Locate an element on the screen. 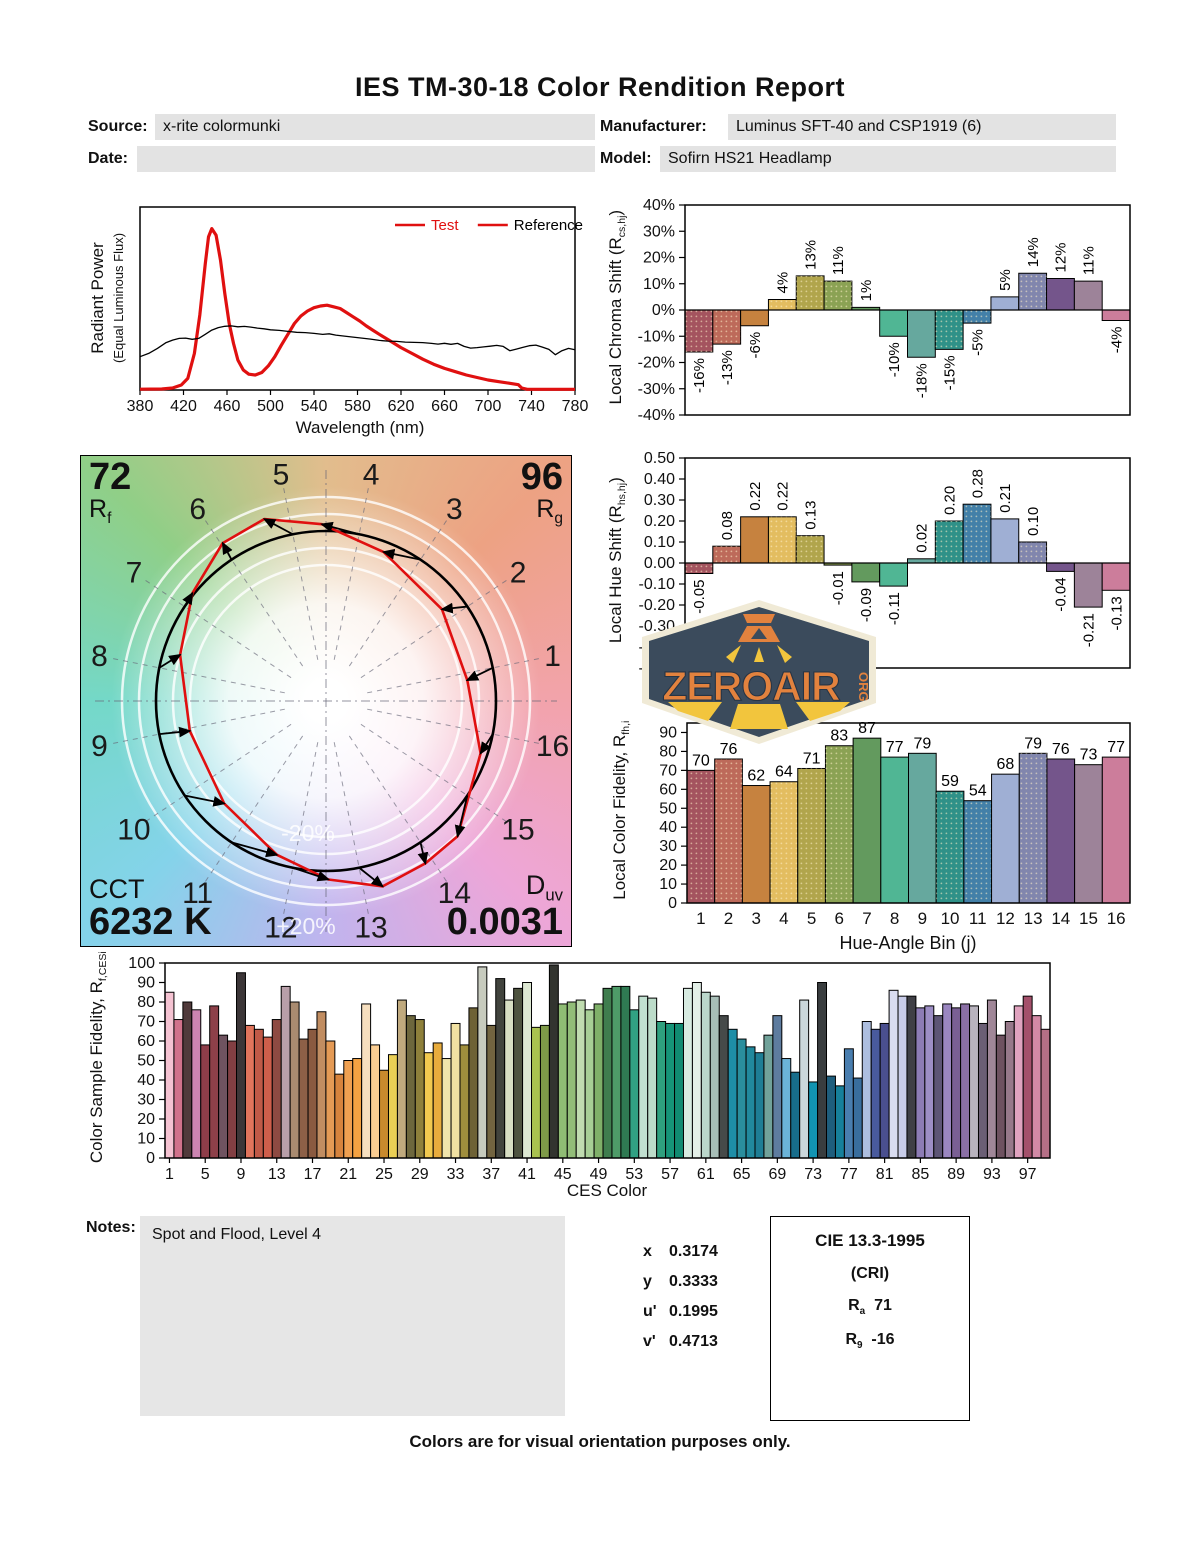 The image size is (1200, 1550). svg-text: -0.20 is located at coordinates (657, 605).